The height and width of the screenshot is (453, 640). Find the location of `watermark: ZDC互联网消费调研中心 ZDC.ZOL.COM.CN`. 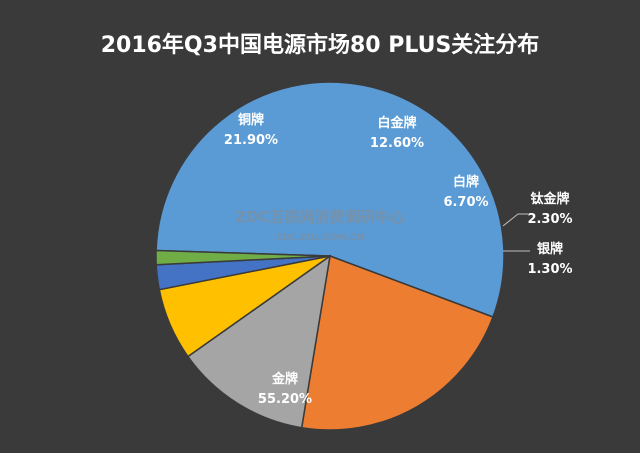

watermark: ZDC互联网消费调研中心 ZDC.ZOL.COM.CN is located at coordinates (319, 225).